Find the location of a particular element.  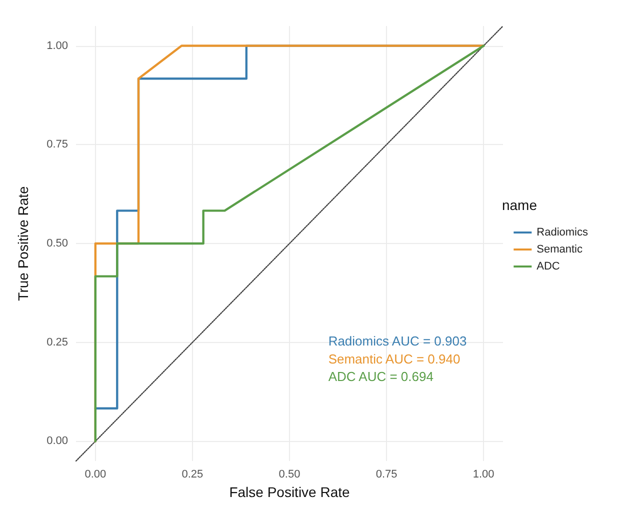

x-tick-label: 0.25 is located at coordinates (193, 474).